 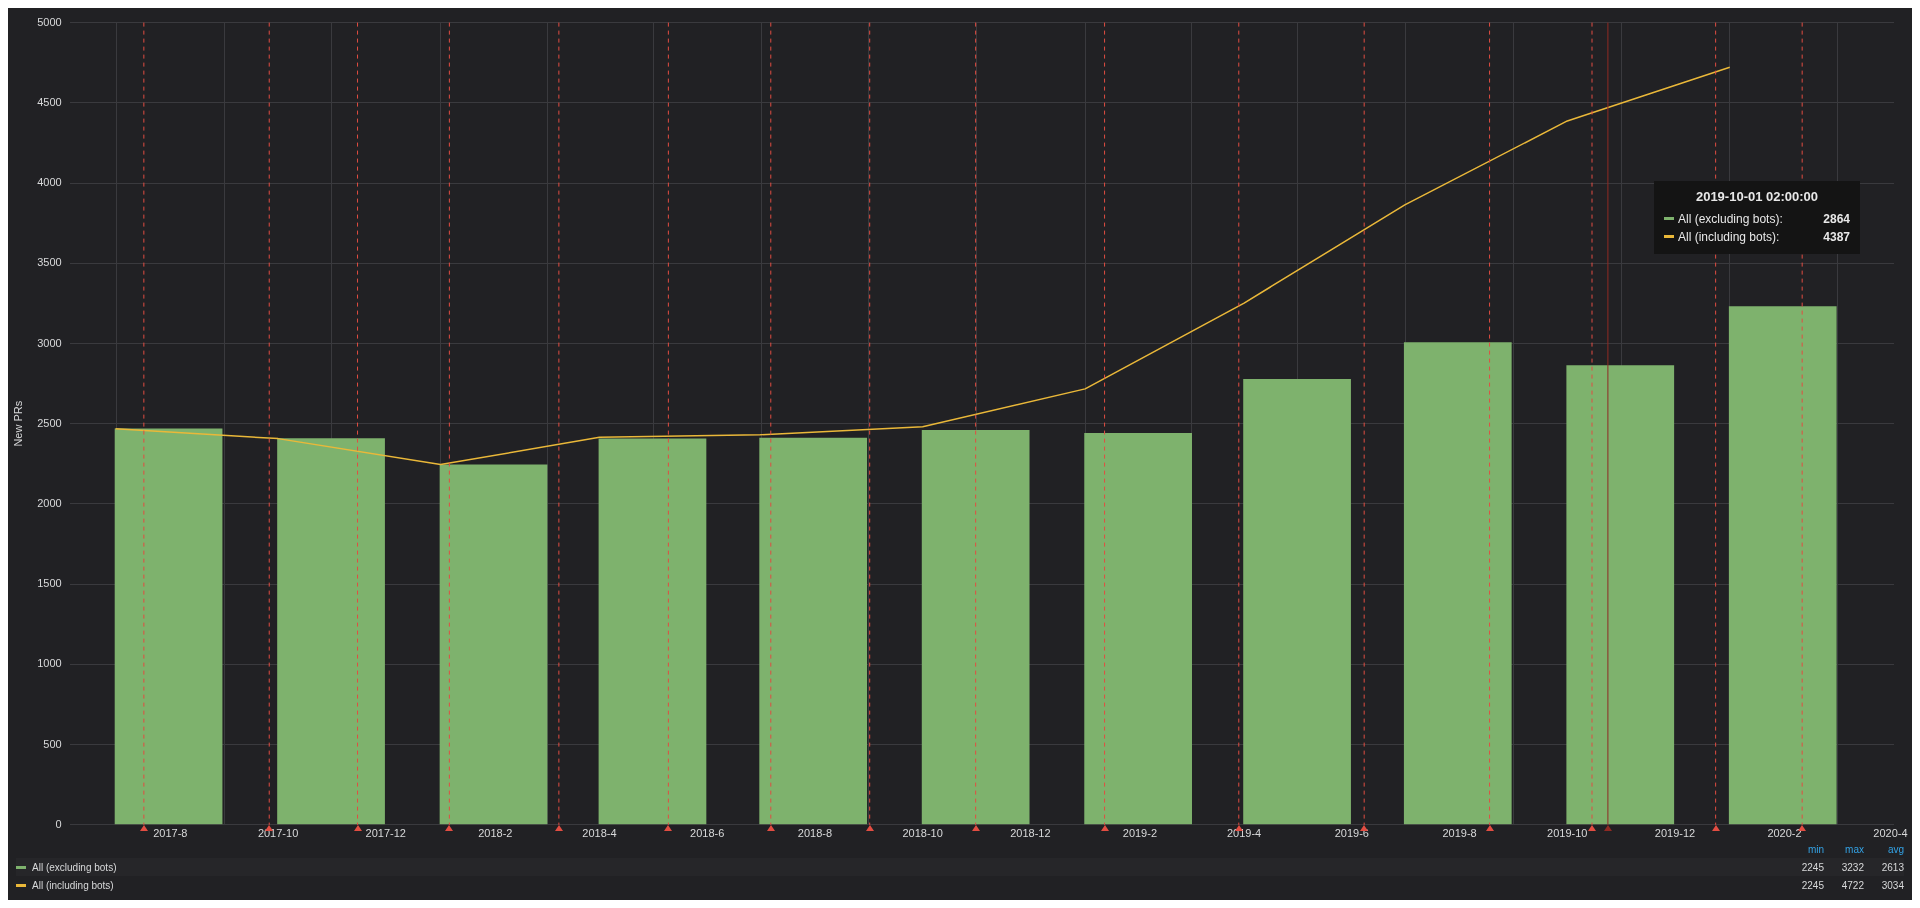 What do you see at coordinates (49, 182) in the screenshot?
I see `y-tick-label: 4000` at bounding box center [49, 182].